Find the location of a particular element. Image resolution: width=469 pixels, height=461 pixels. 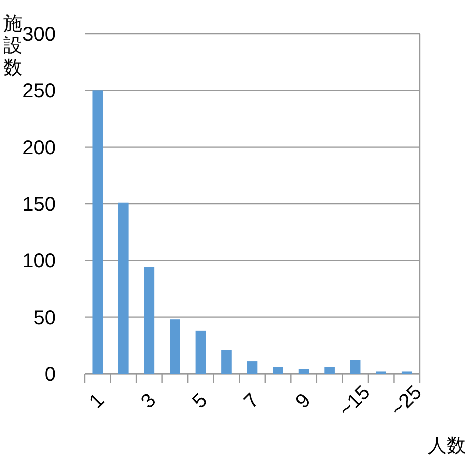

y-tick-label: 300 is located at coordinates (39, 35).